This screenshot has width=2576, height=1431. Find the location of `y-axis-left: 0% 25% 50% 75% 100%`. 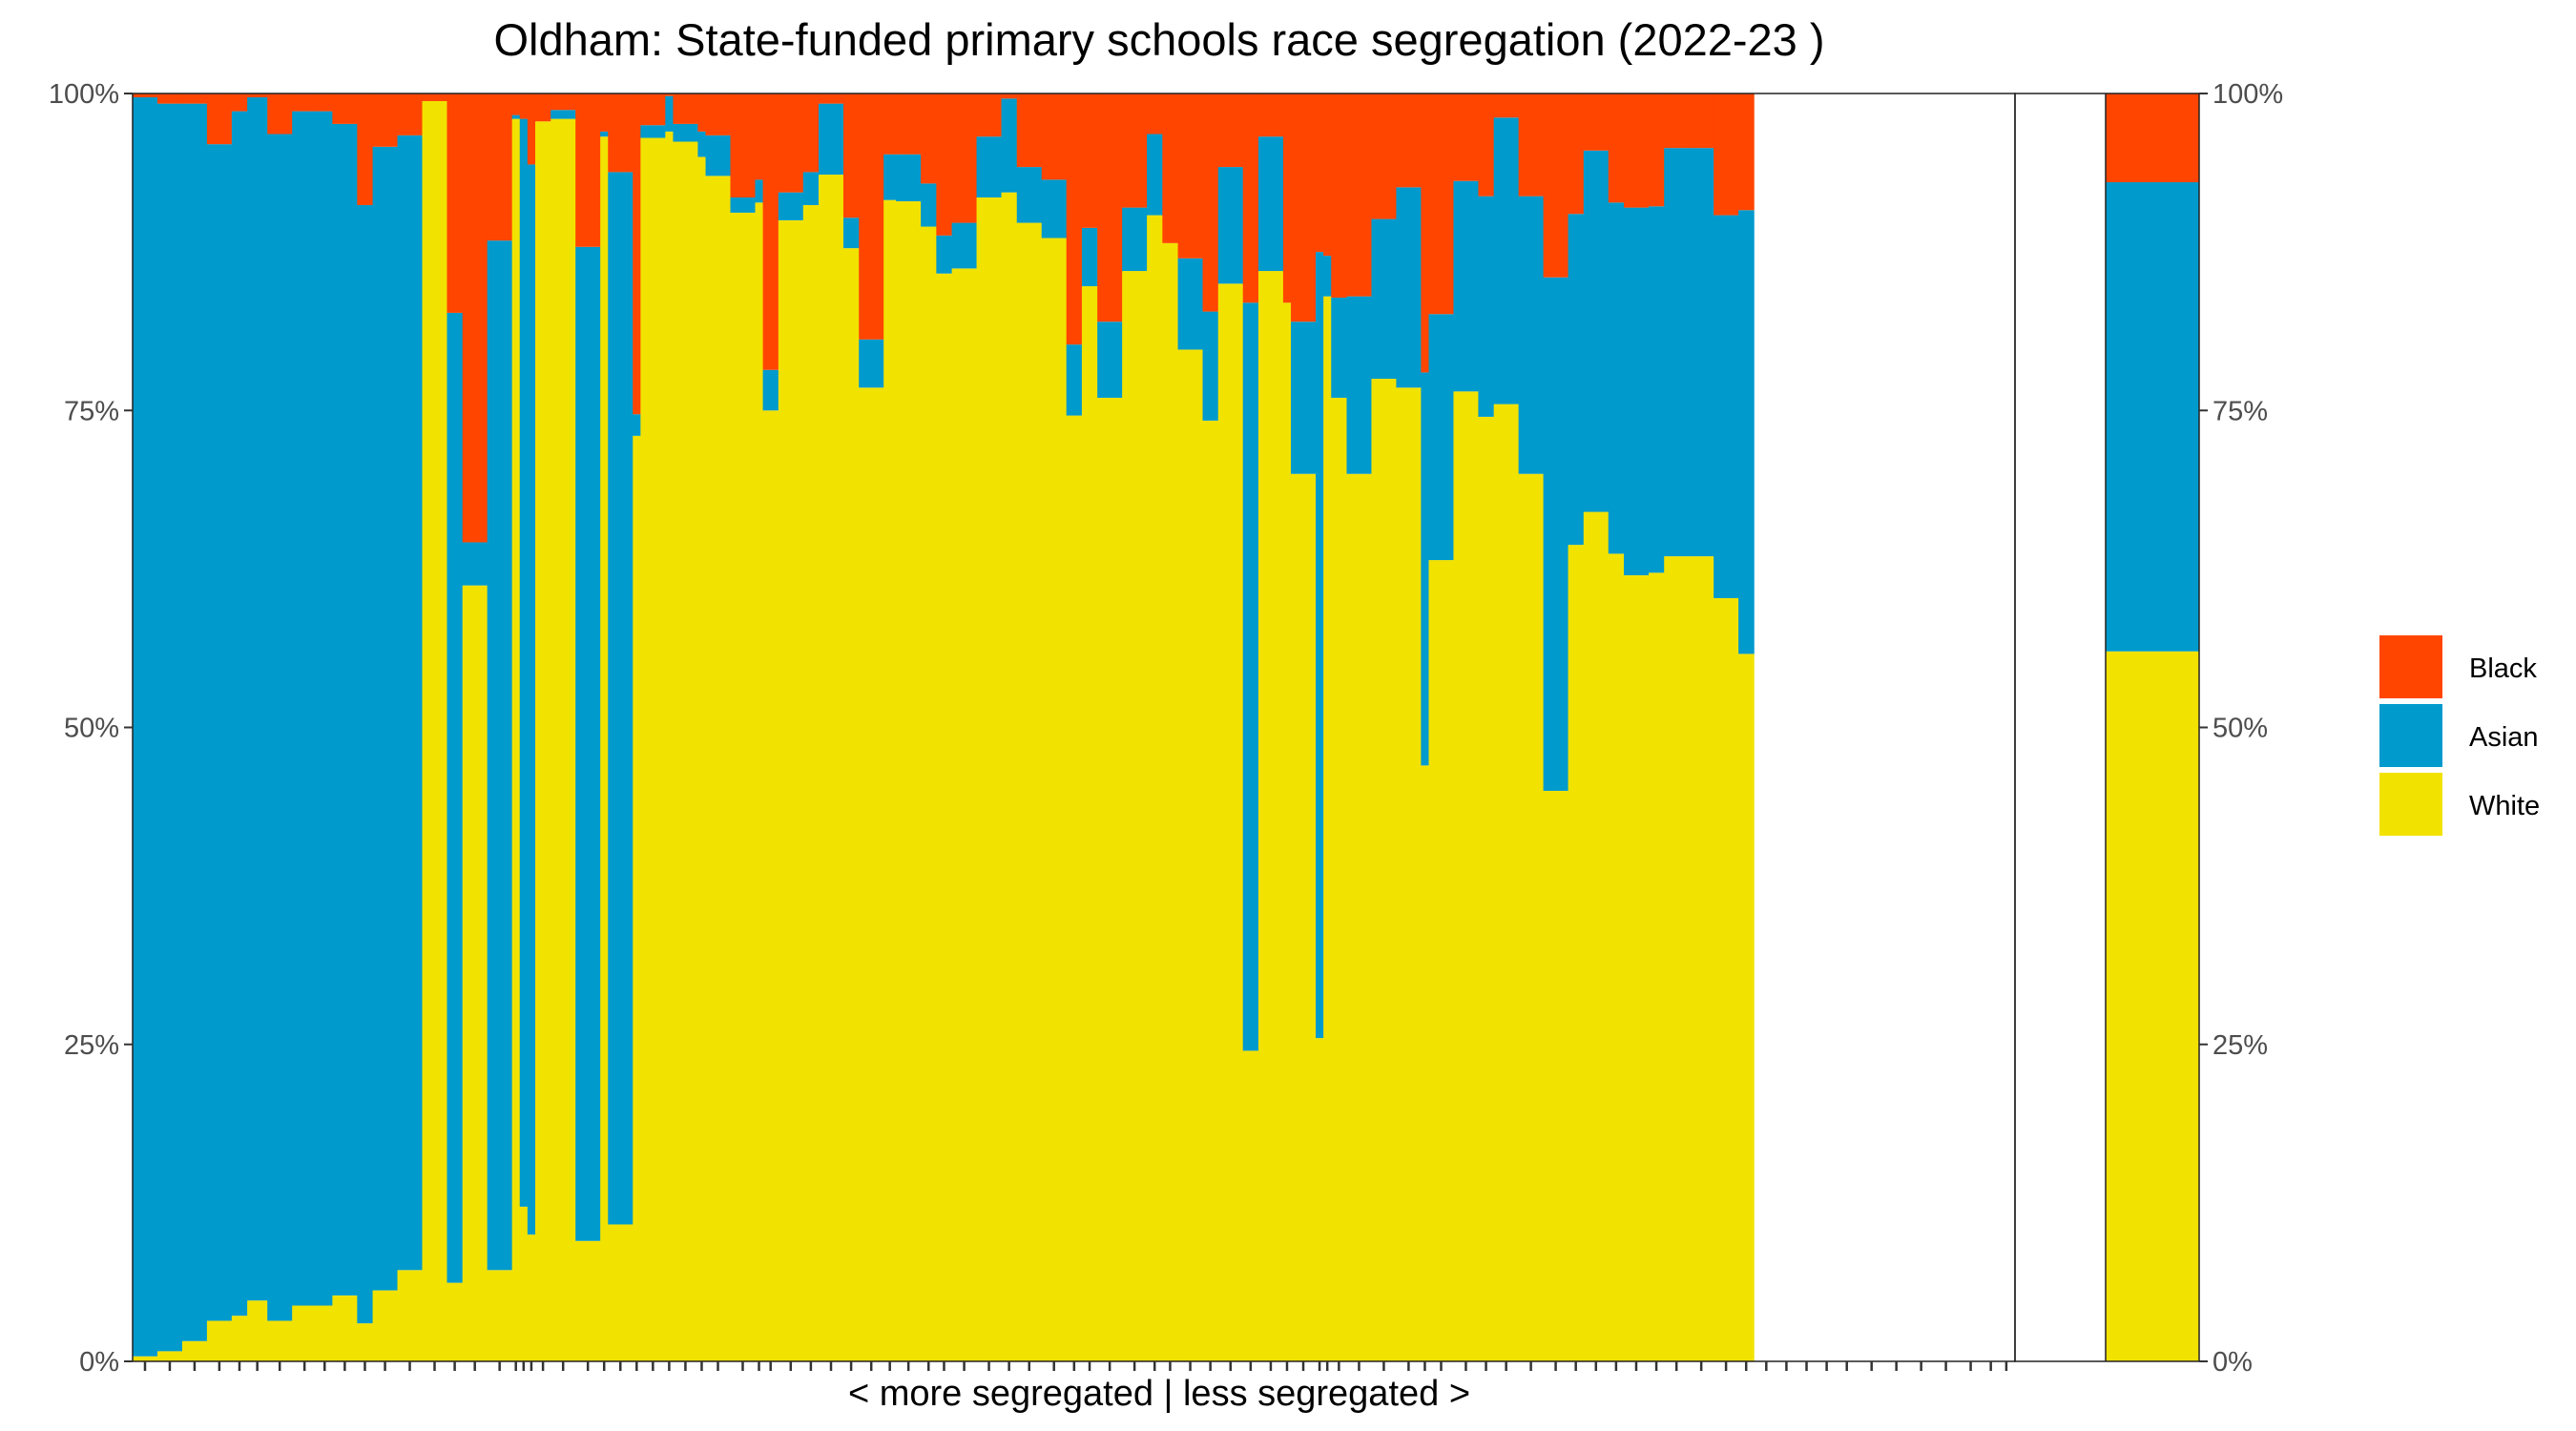

y-axis-left: 0% 25% 50% 75% 100% is located at coordinates (91, 728).